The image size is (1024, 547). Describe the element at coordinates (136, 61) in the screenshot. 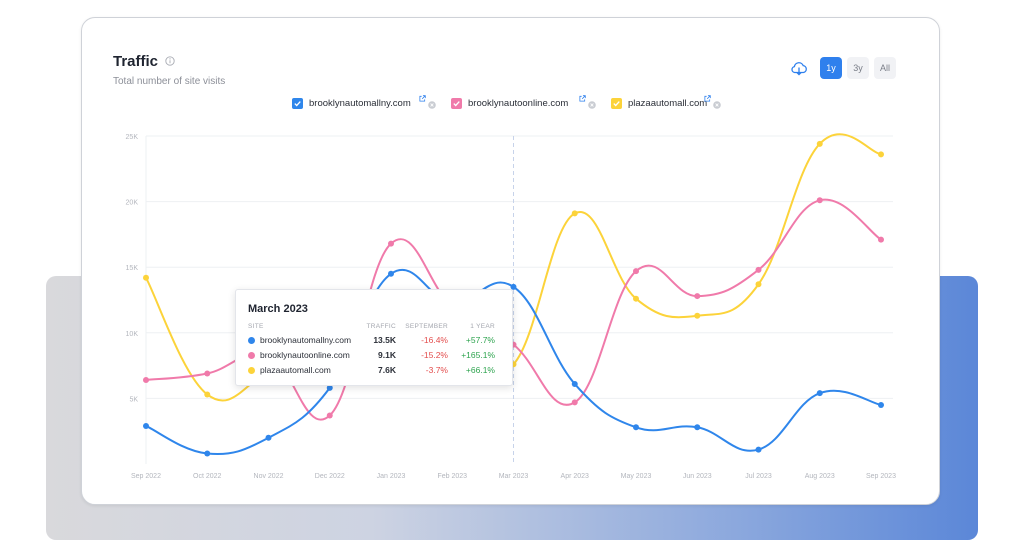

I see `chart-title: Traffic` at that location.